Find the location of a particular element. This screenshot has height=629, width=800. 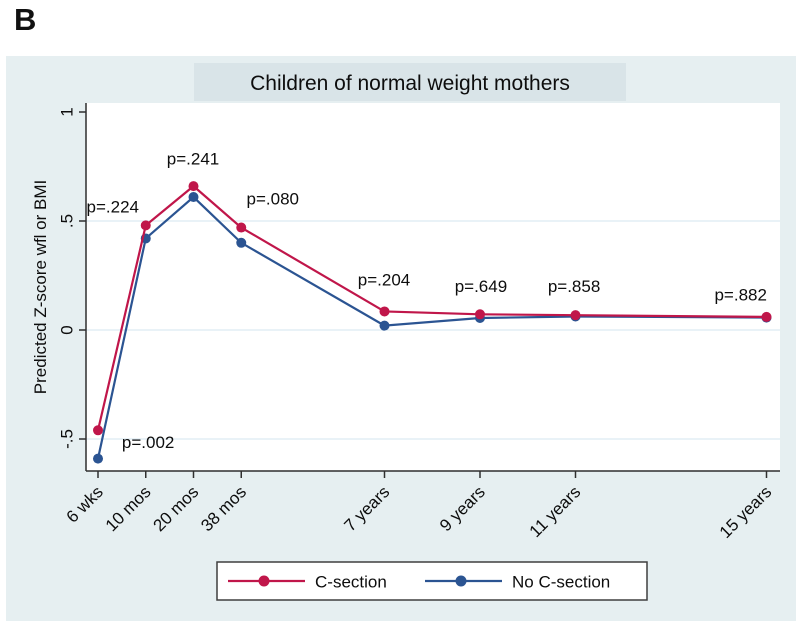

y-tick-label: -.5 is located at coordinates (67, 439).